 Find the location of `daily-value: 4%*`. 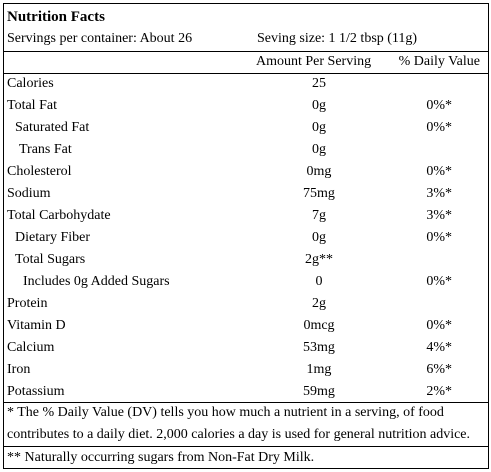

daily-value: 4%* is located at coordinates (439, 347).